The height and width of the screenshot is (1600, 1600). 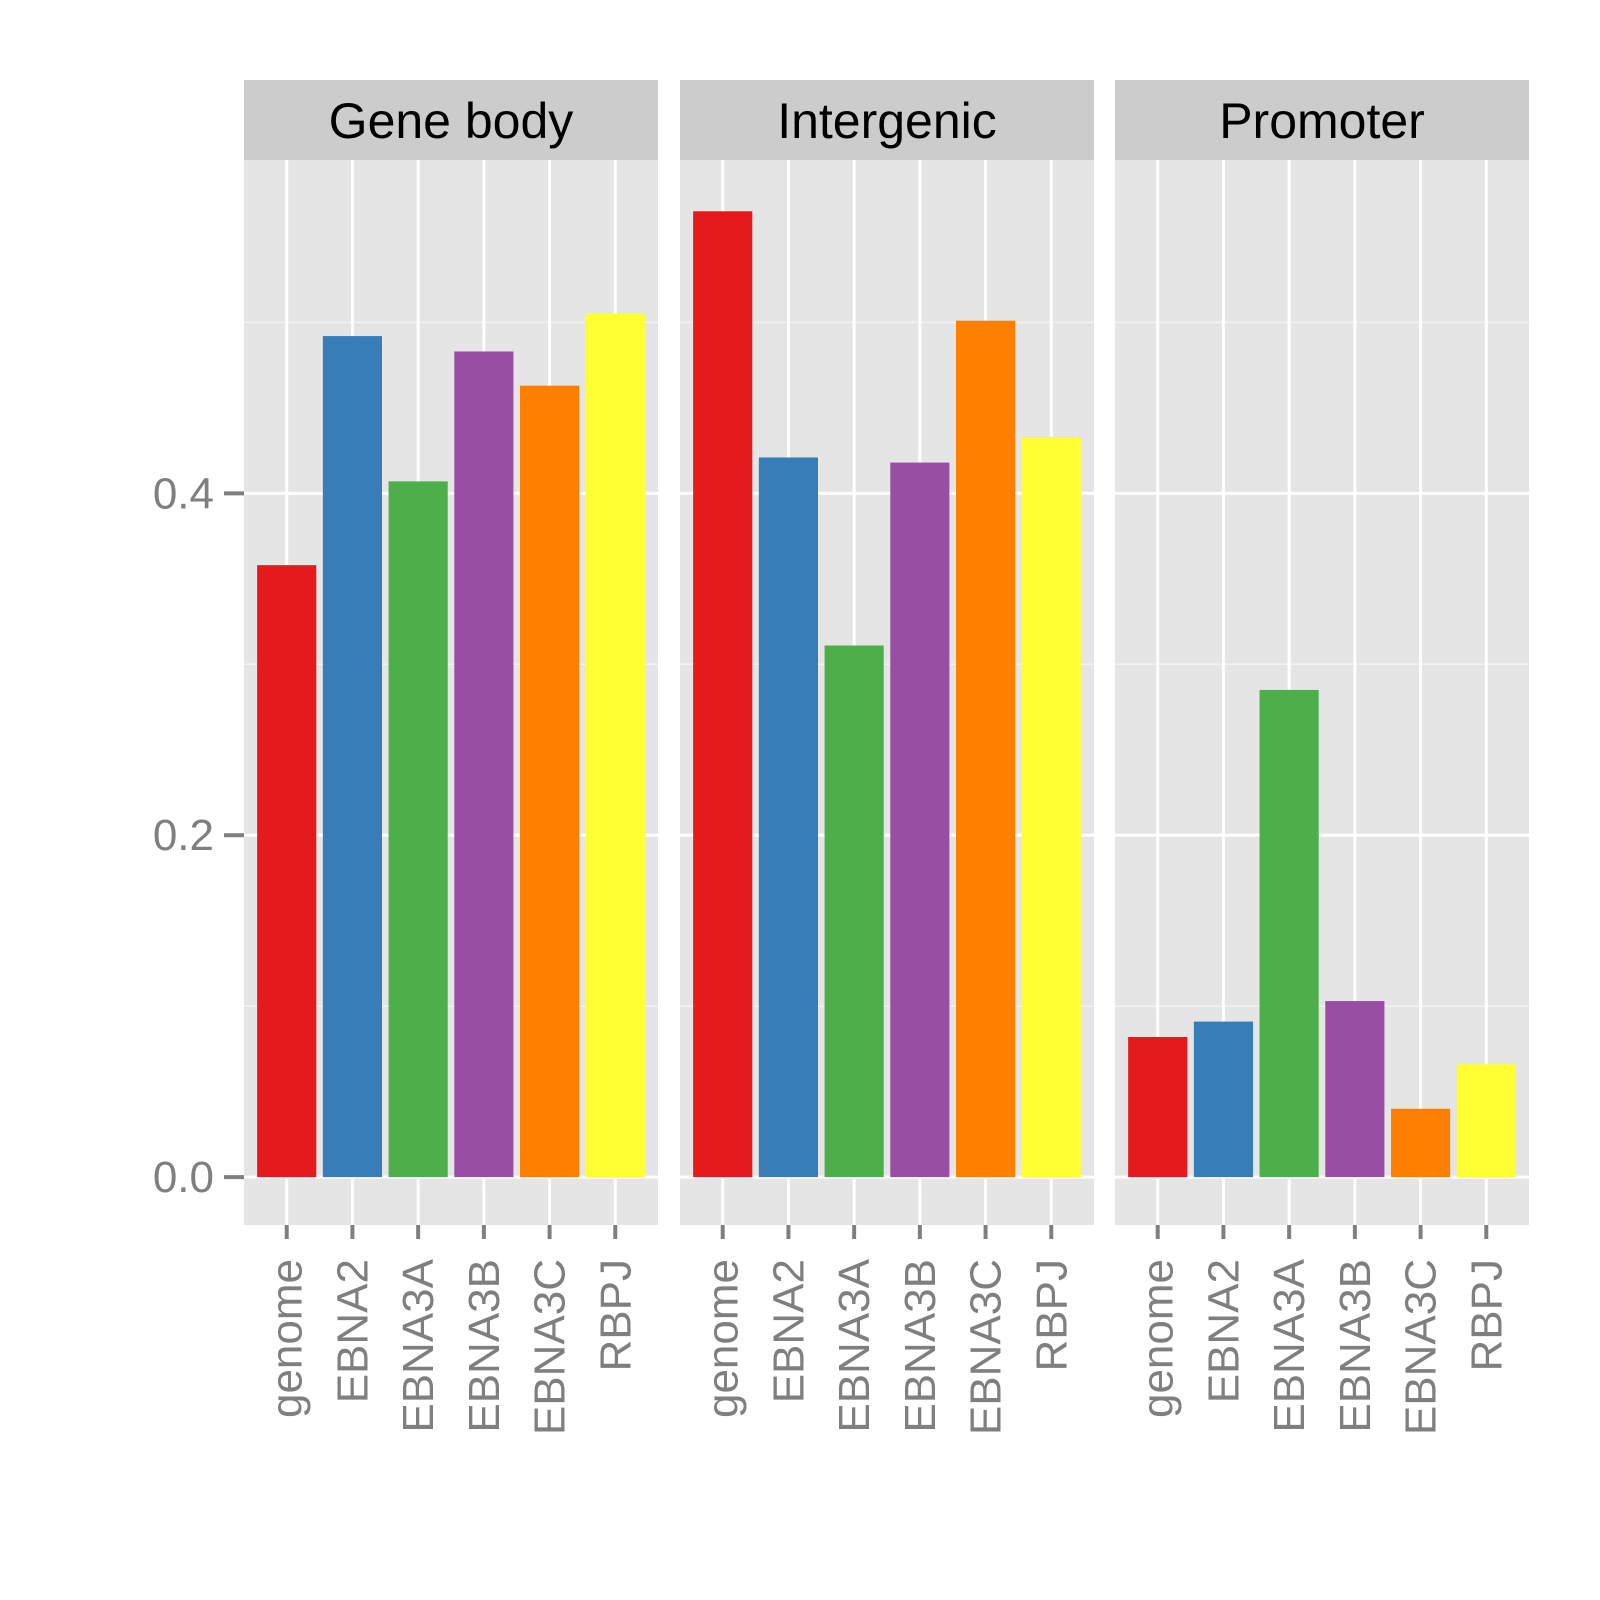 I want to click on bar-intergenic-genome, so click(x=723, y=694).